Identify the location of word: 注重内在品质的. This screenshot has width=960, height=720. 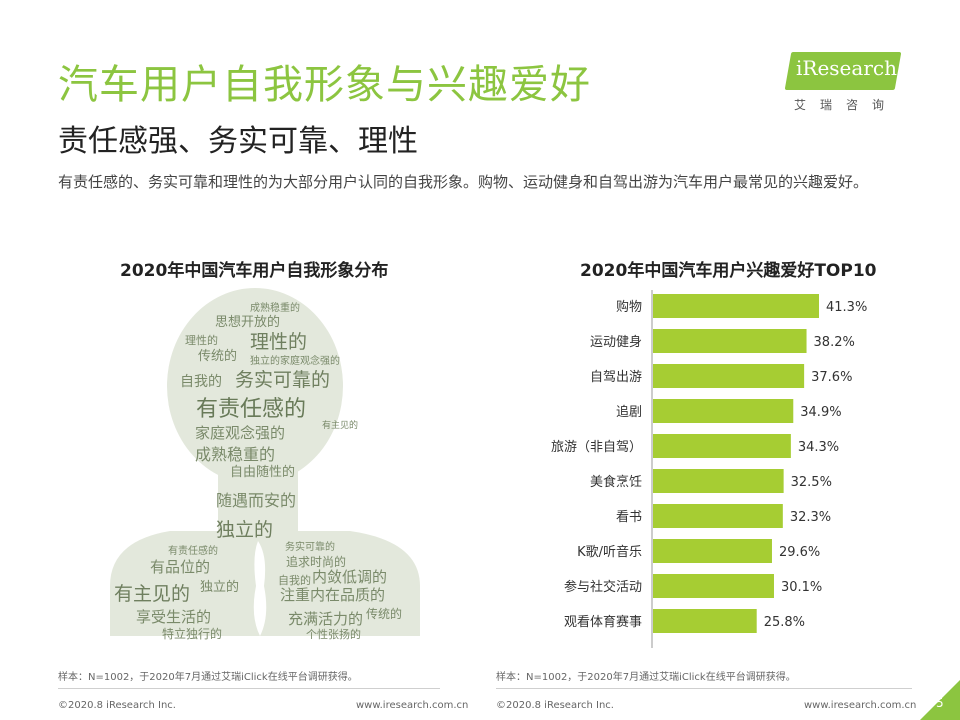
(332, 595).